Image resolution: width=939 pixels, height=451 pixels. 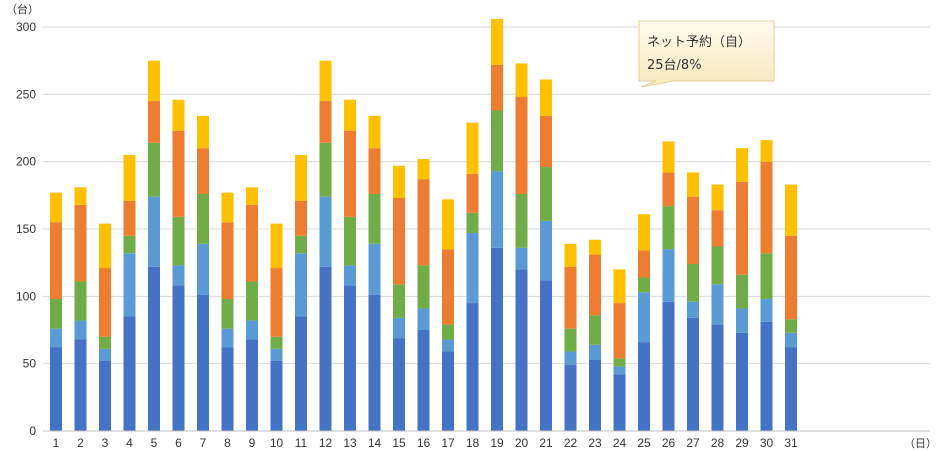 I want to click on x-tick-label: 5, so click(x=154, y=443).